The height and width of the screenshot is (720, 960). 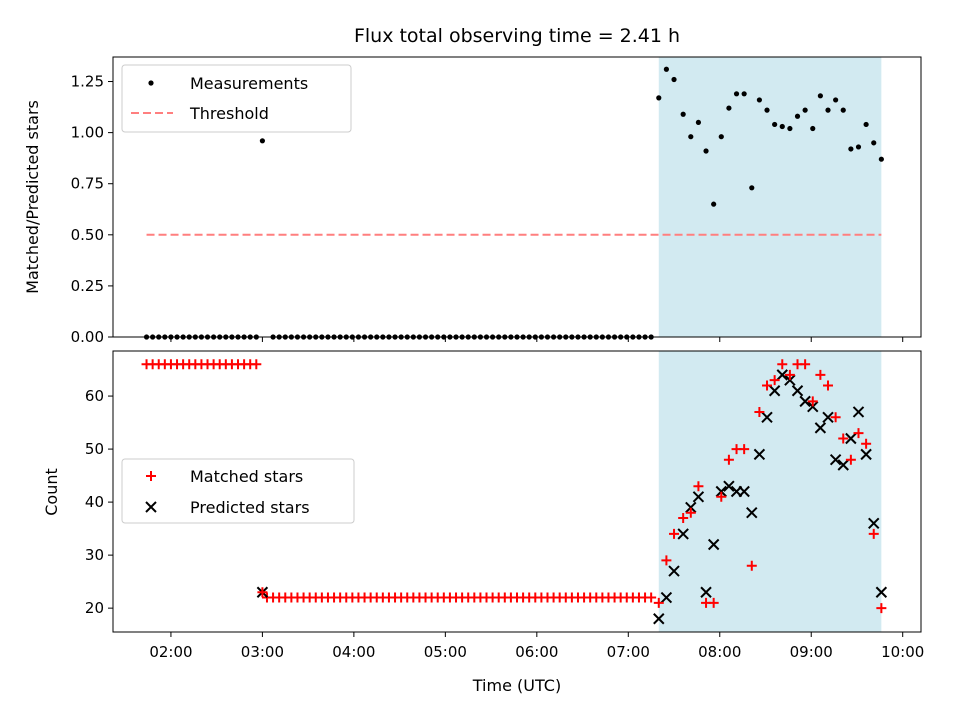 I want to click on top-y-tick-label: 1.25, so click(x=87, y=82).